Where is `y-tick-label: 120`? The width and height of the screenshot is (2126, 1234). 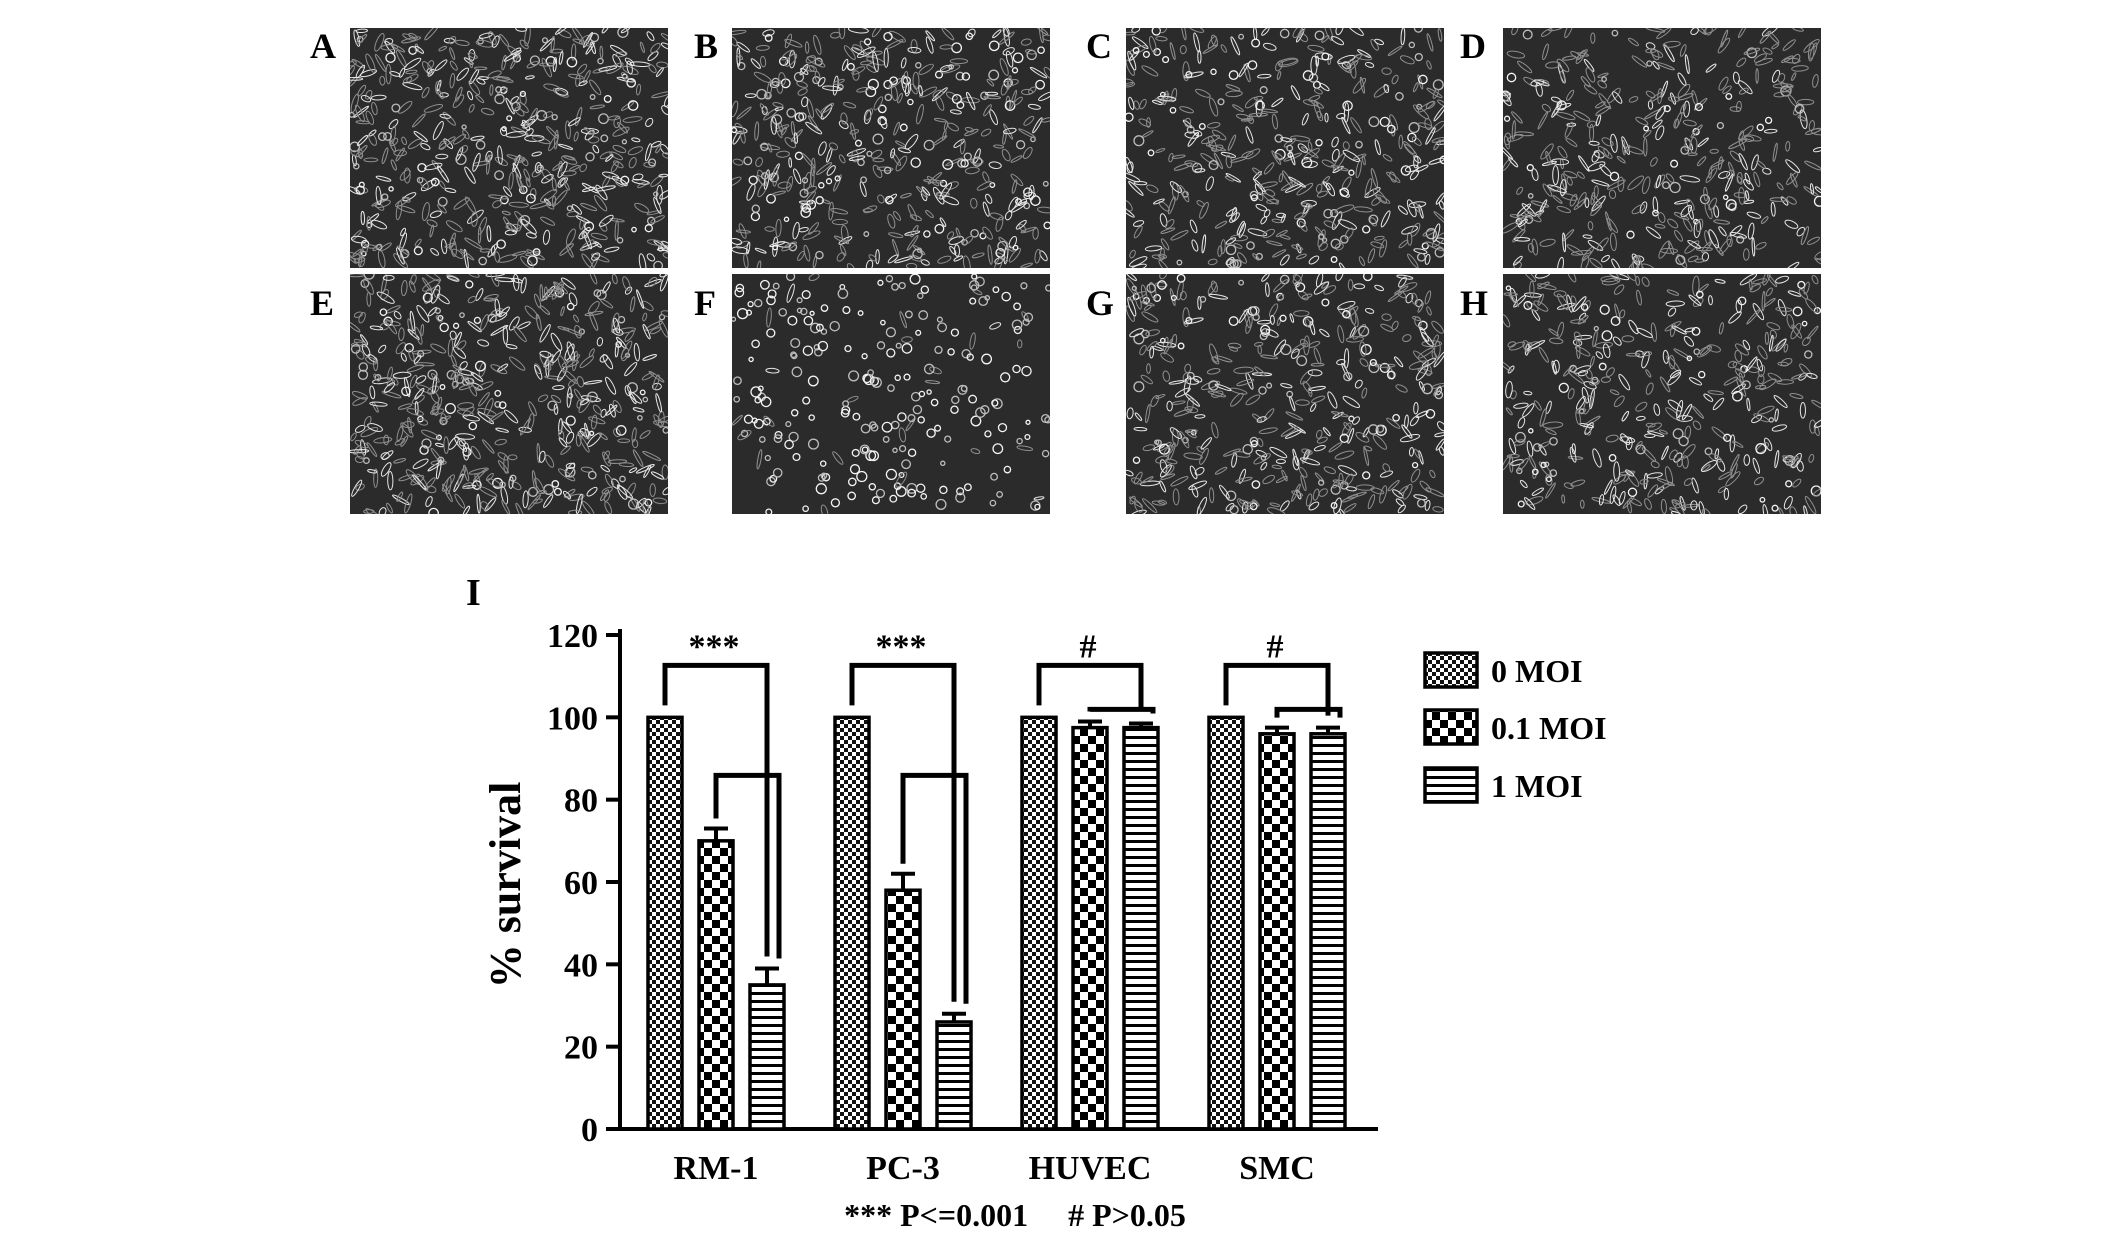
y-tick-label: 120 is located at coordinates (572, 636).